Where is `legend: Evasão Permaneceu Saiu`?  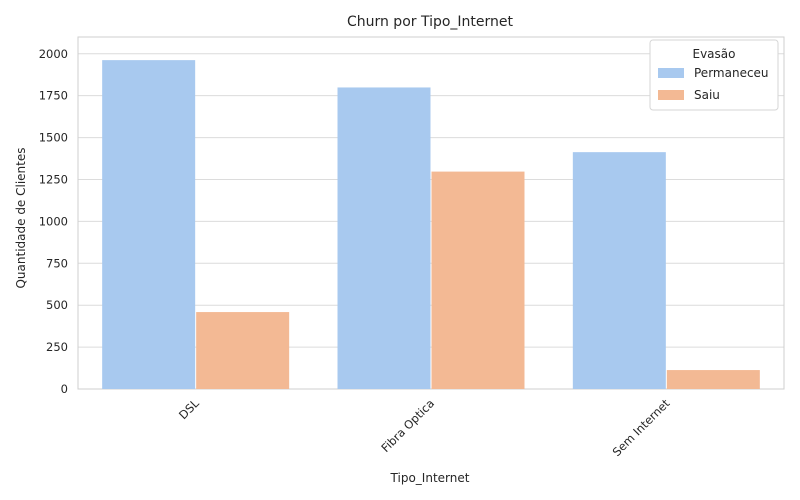 legend: Evasão Permaneceu Saiu is located at coordinates (714, 75).